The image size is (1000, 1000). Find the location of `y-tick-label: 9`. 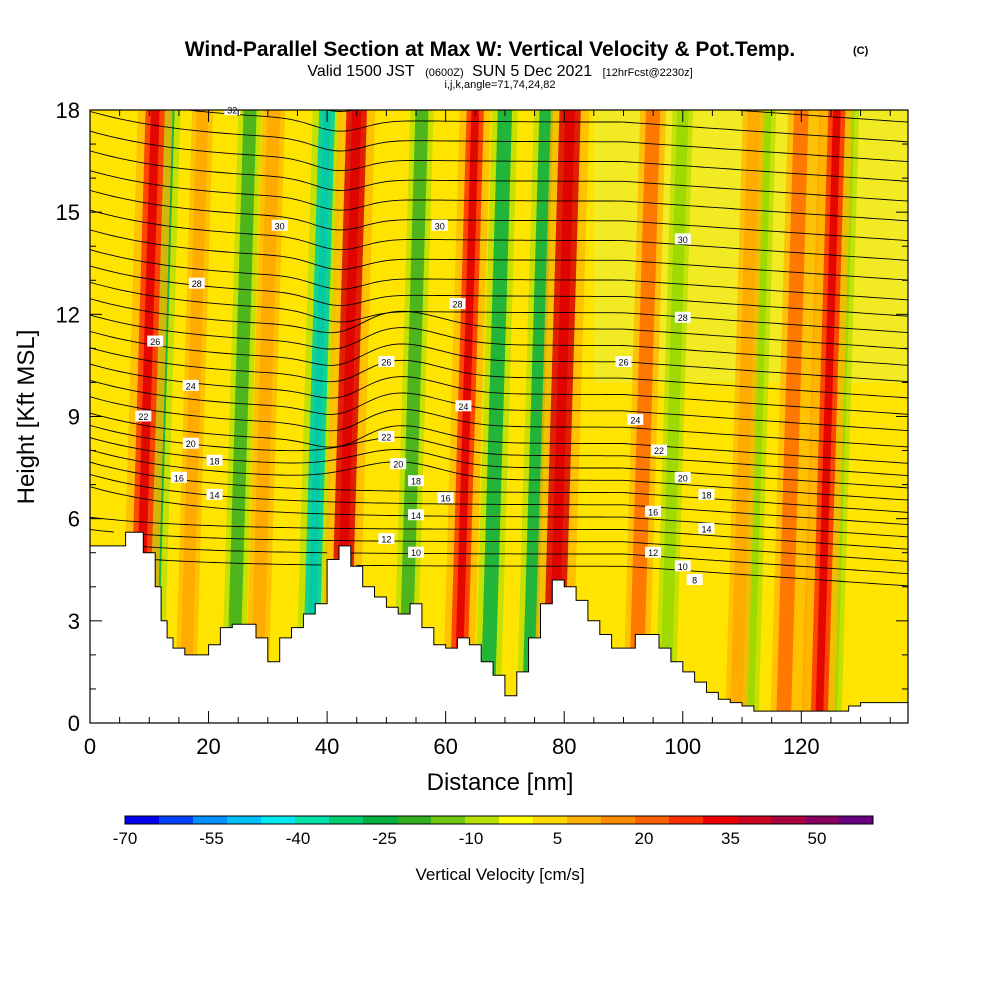

y-tick-label: 9 is located at coordinates (74, 417).